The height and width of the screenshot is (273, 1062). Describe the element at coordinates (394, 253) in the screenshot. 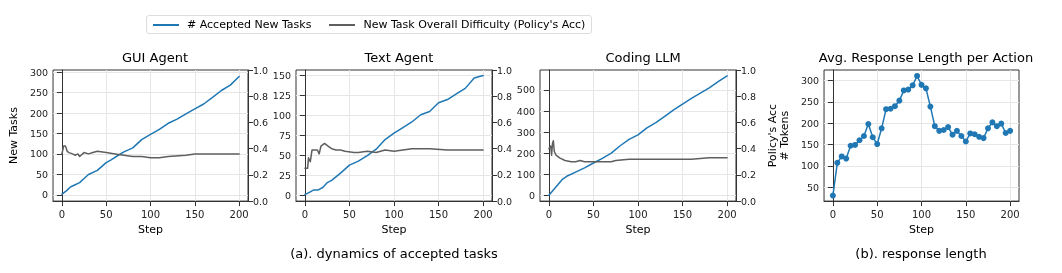

I see `text: (a). dynamics of accepted tasks` at that location.